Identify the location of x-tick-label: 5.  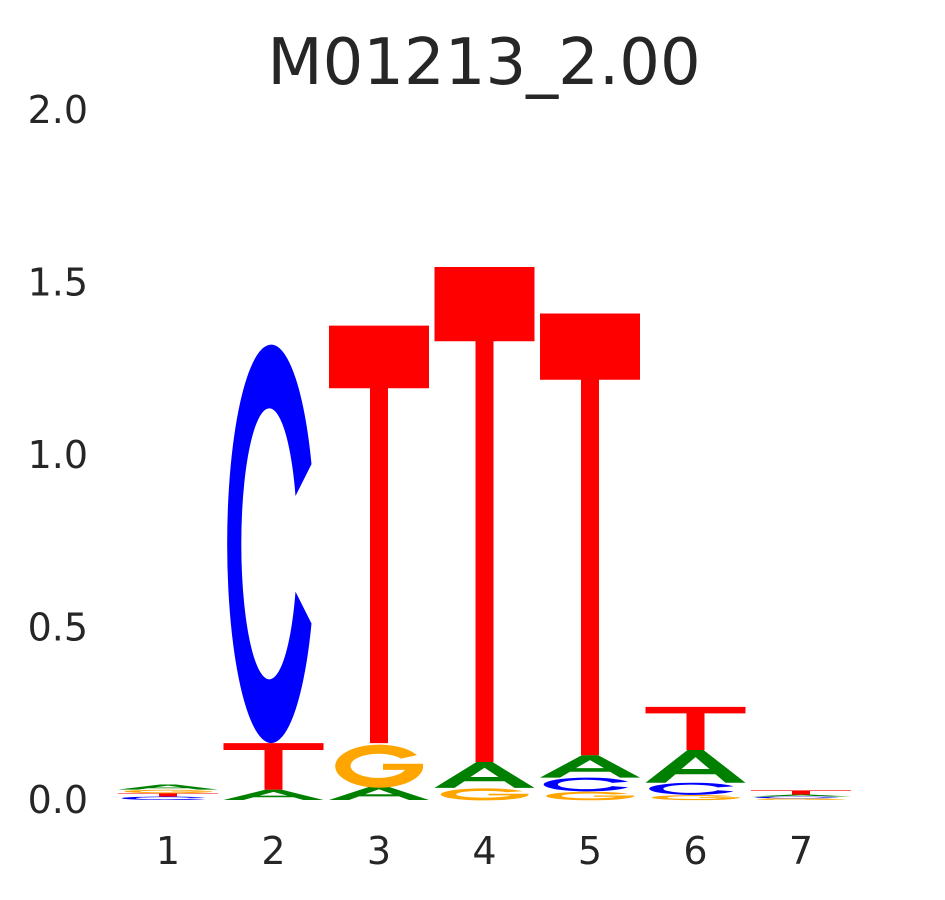
(590, 851).